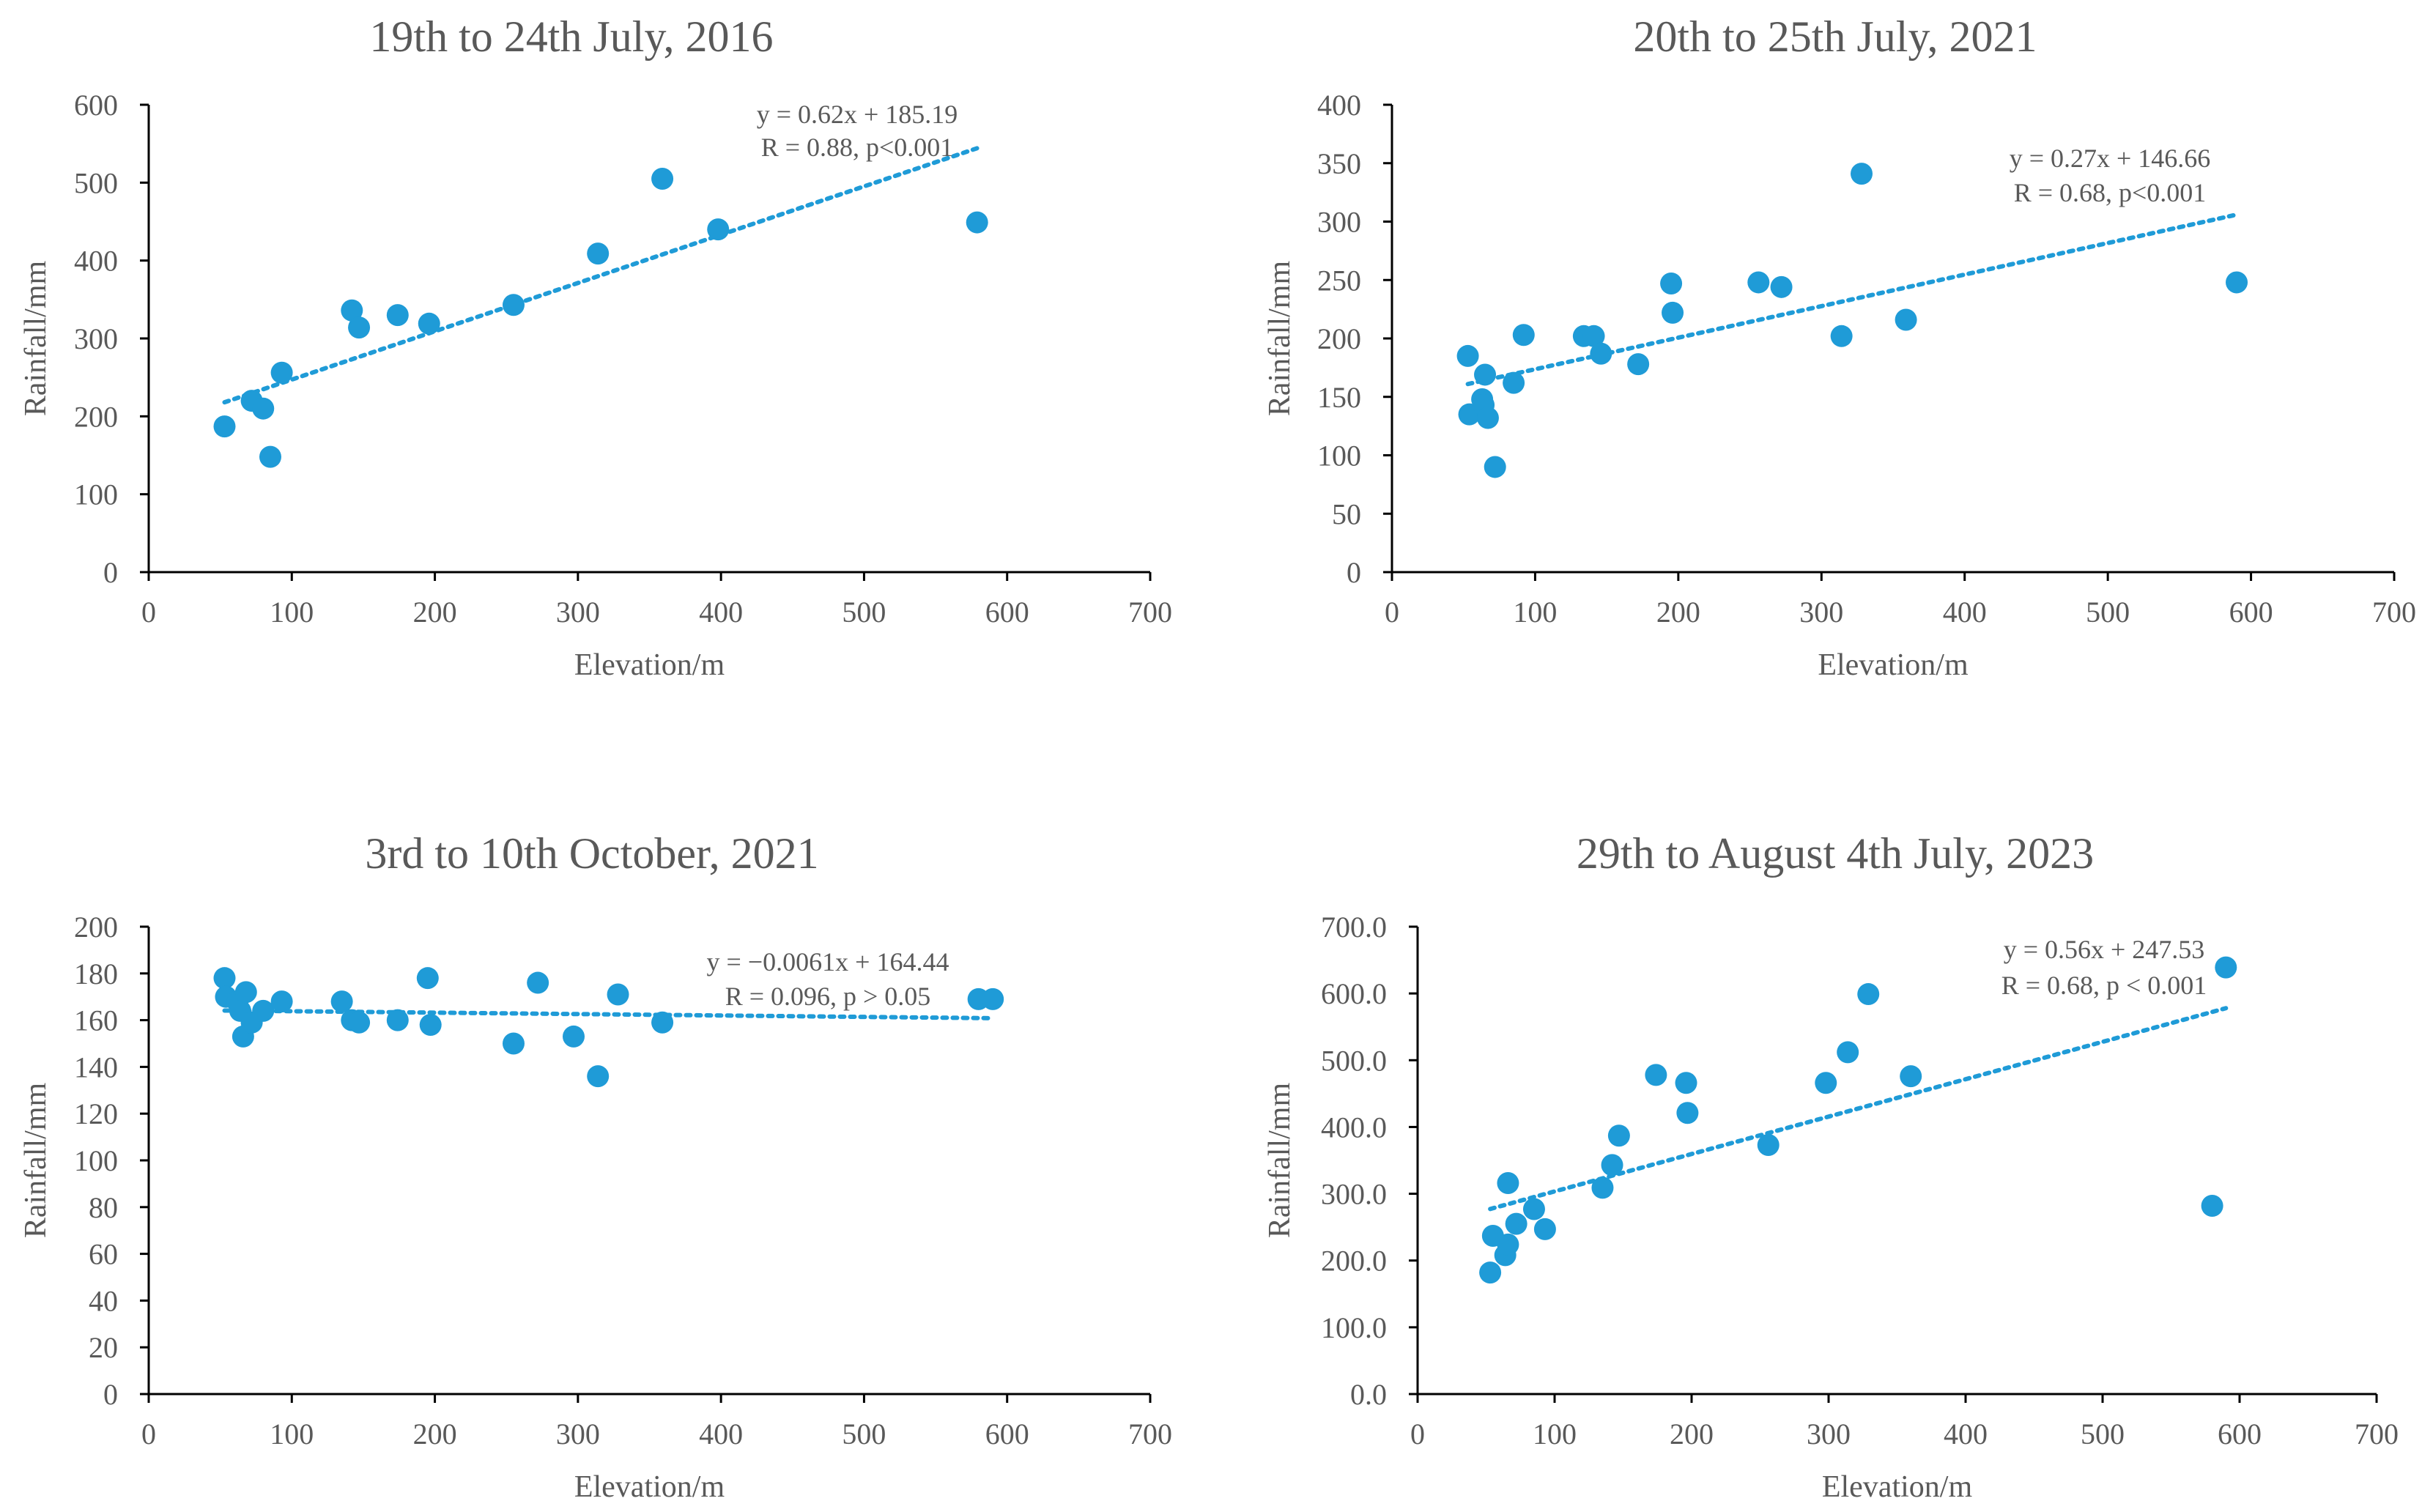 The image size is (2433, 1512). Describe the element at coordinates (591, 853) in the screenshot. I see `chart-title: 3rd to 10th October, 2021` at that location.